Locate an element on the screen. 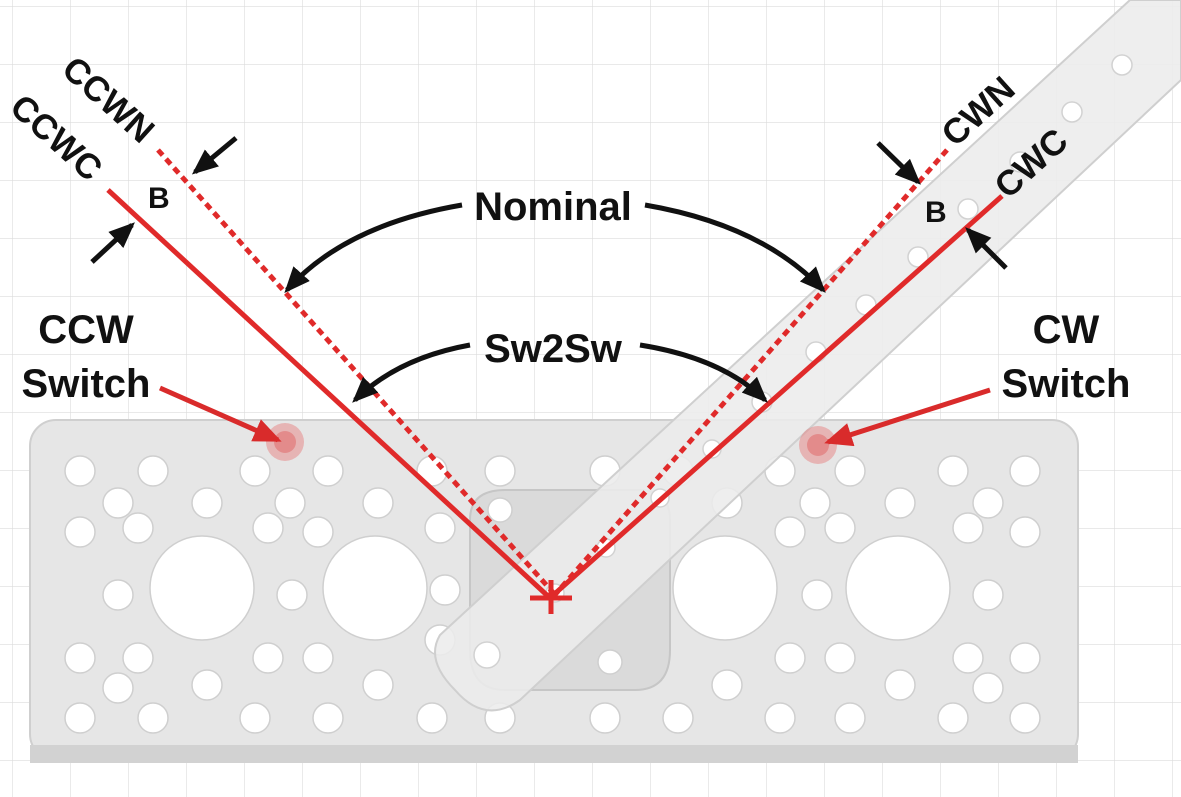 This screenshot has width=1181, height=797. cw-backlash-arrow-upper is located at coordinates (898, 163).